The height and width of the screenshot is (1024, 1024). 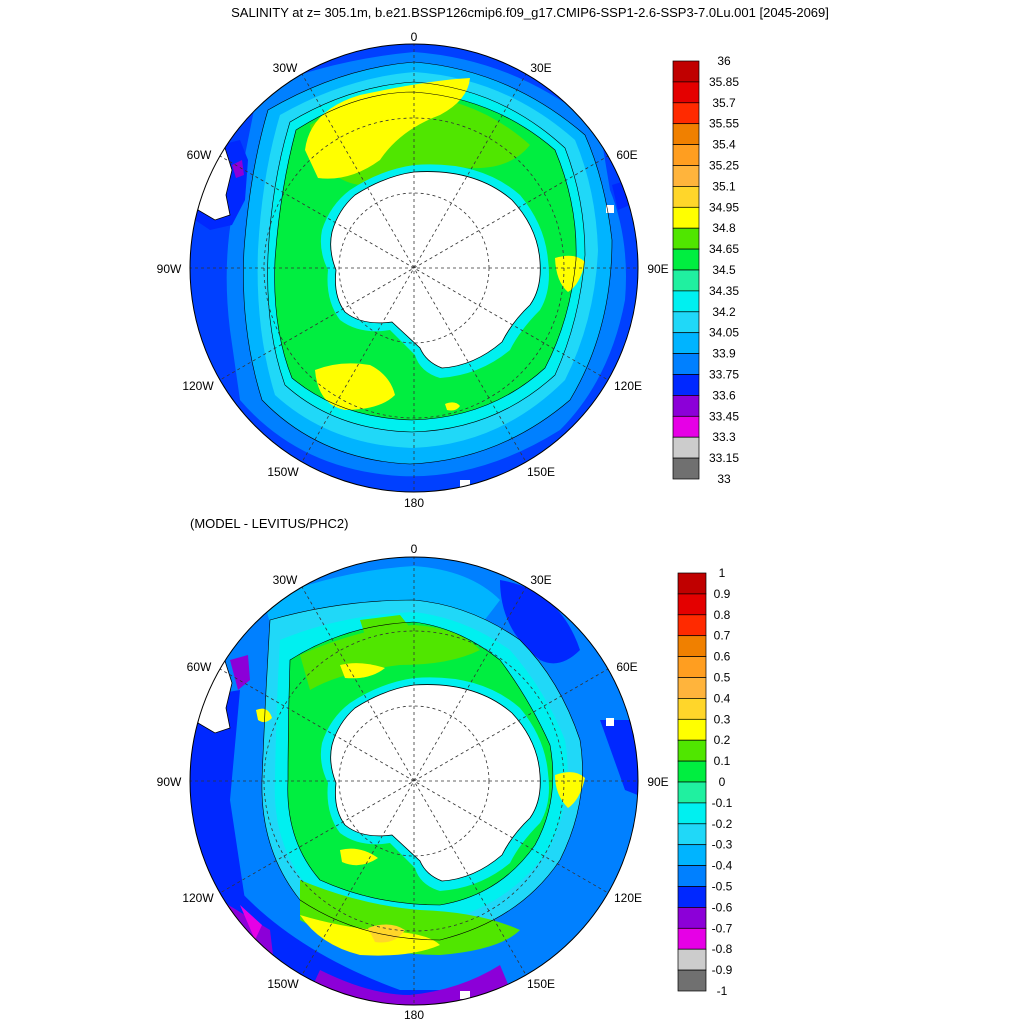 I want to click on lon-label-30w: 30W, so click(x=285, y=580).